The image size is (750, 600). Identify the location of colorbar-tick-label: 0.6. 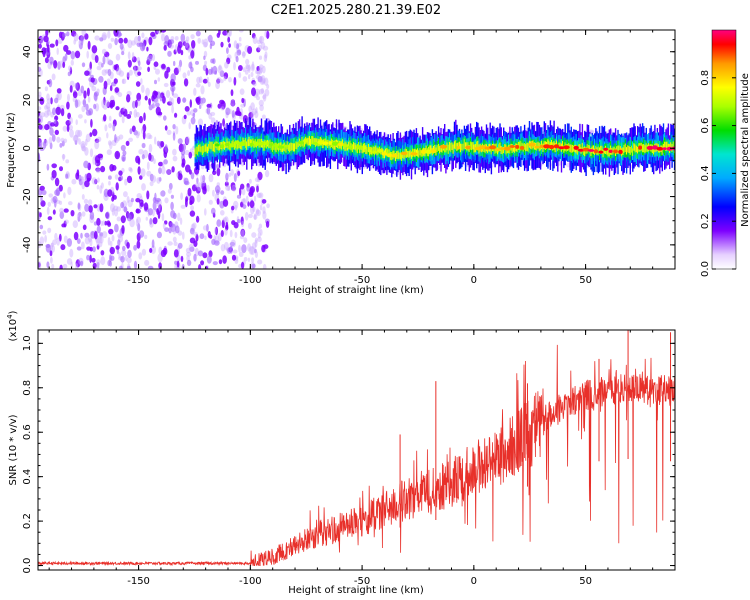
(705, 126).